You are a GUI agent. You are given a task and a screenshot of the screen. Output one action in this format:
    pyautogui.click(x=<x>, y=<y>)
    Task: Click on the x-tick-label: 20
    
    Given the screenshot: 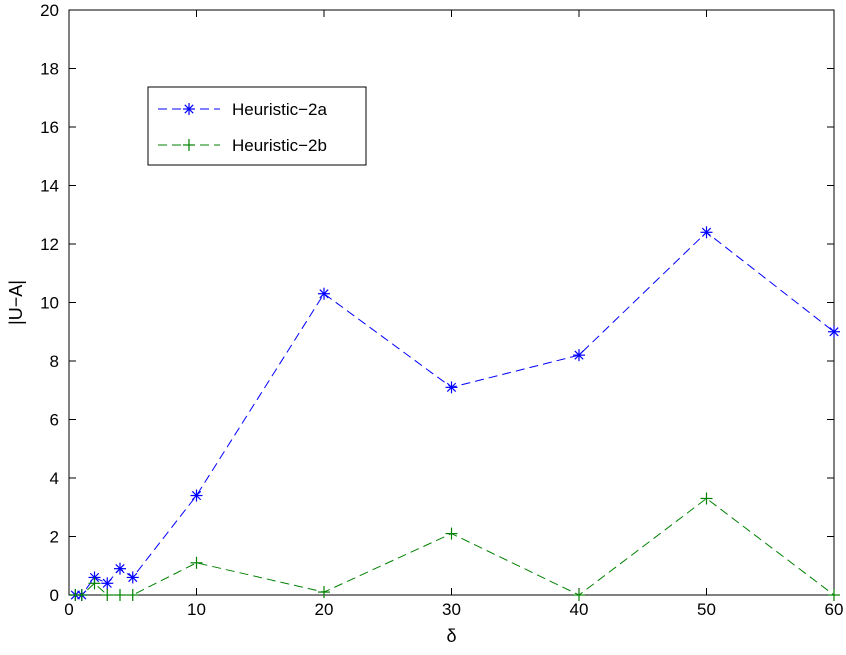 What is the action you would take?
    pyautogui.click(x=324, y=609)
    